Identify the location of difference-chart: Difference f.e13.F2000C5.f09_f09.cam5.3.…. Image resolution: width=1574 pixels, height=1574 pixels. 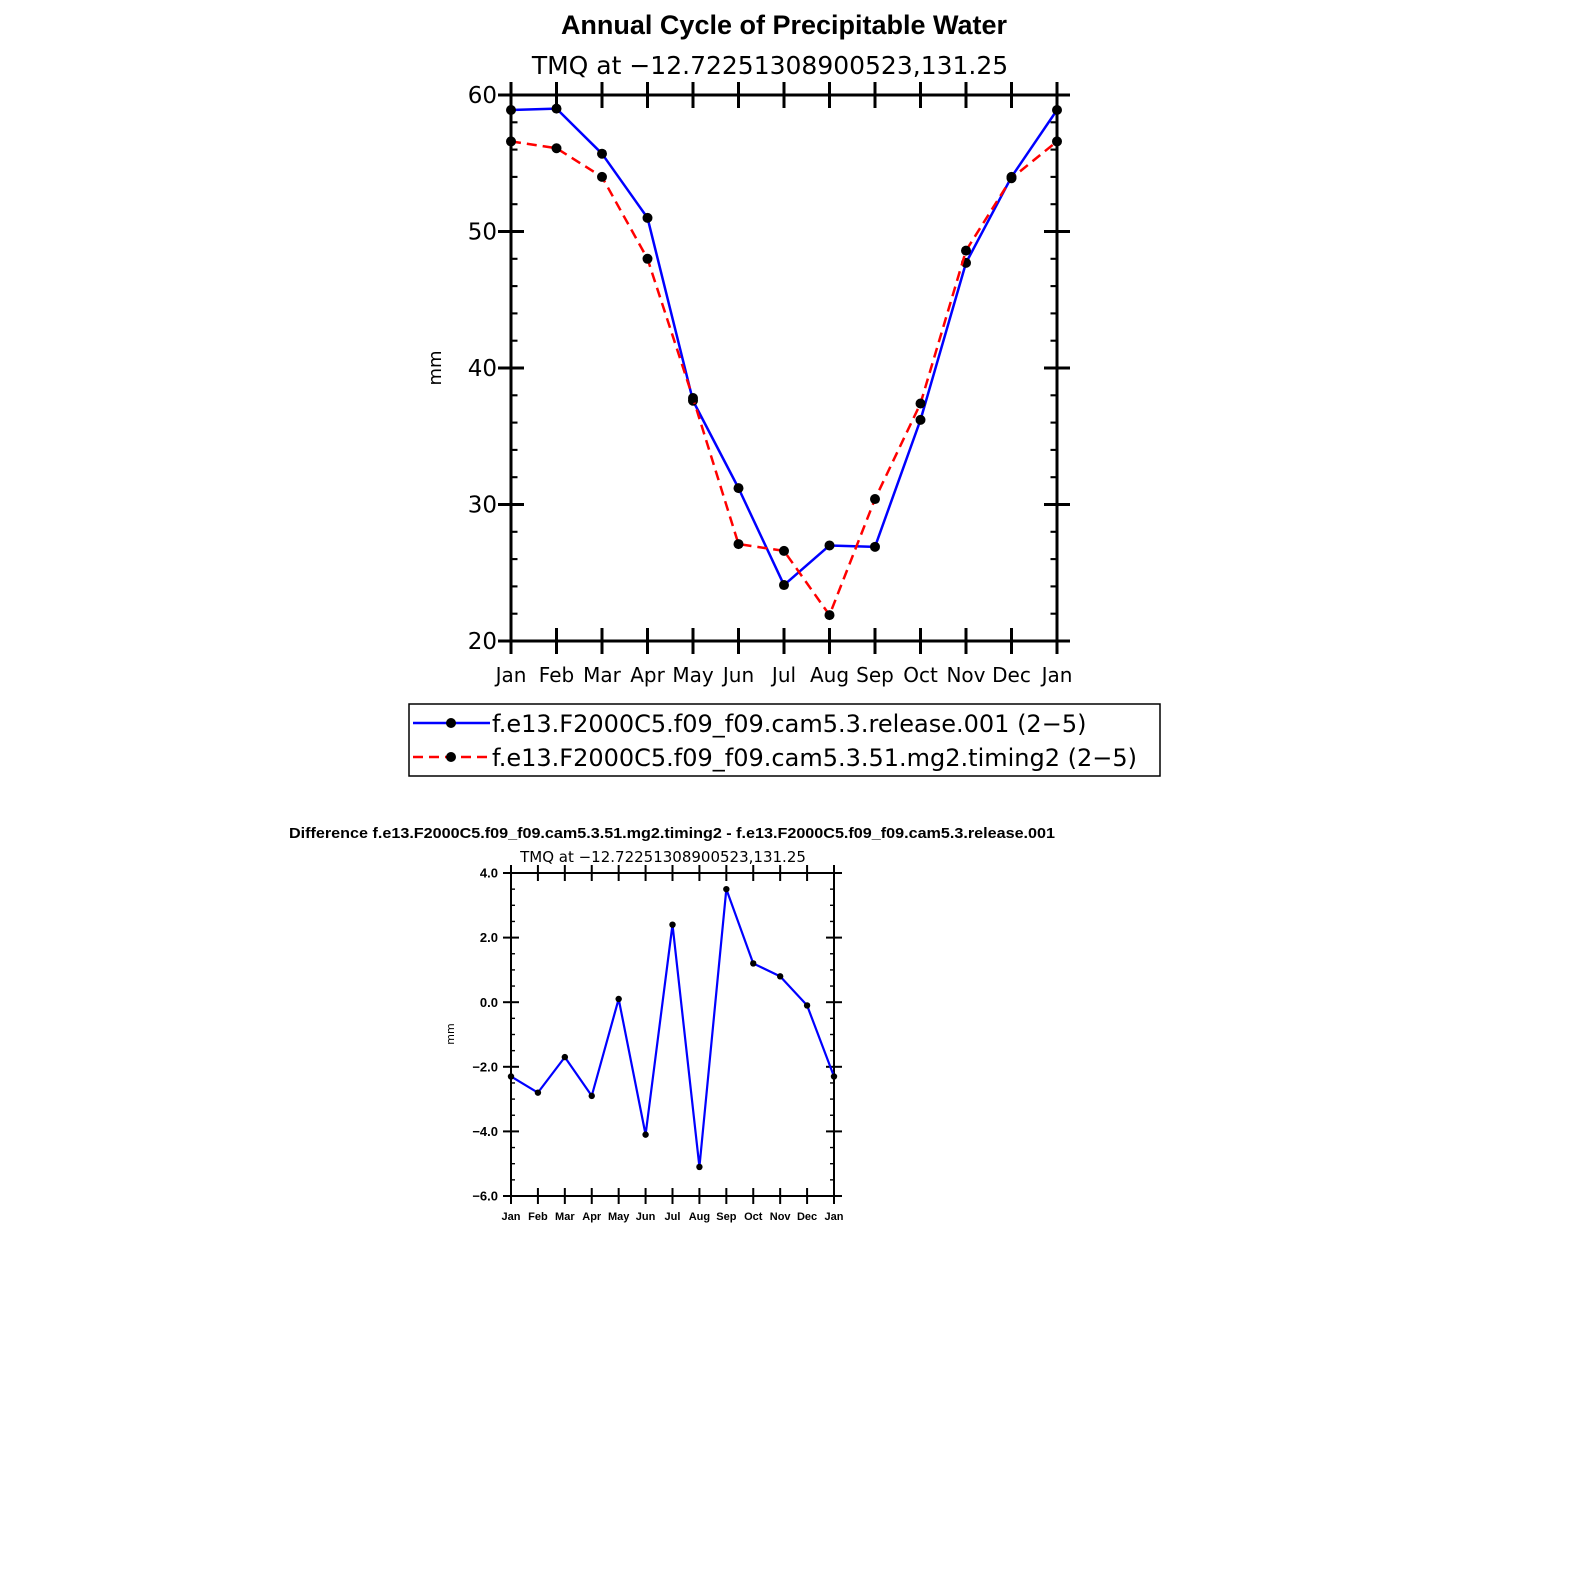
(672, 1024).